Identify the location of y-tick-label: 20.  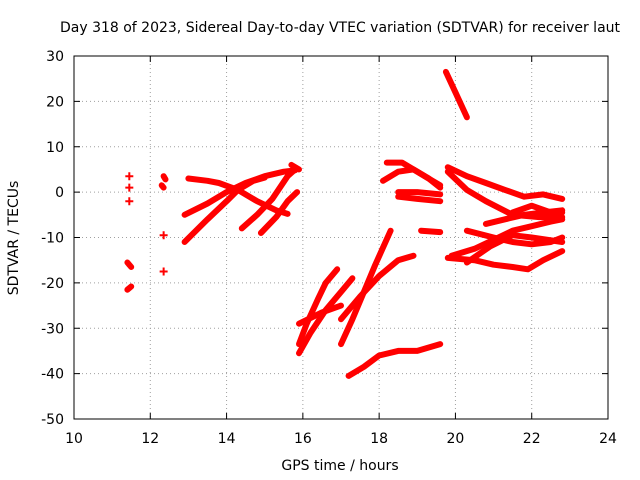
(55, 102).